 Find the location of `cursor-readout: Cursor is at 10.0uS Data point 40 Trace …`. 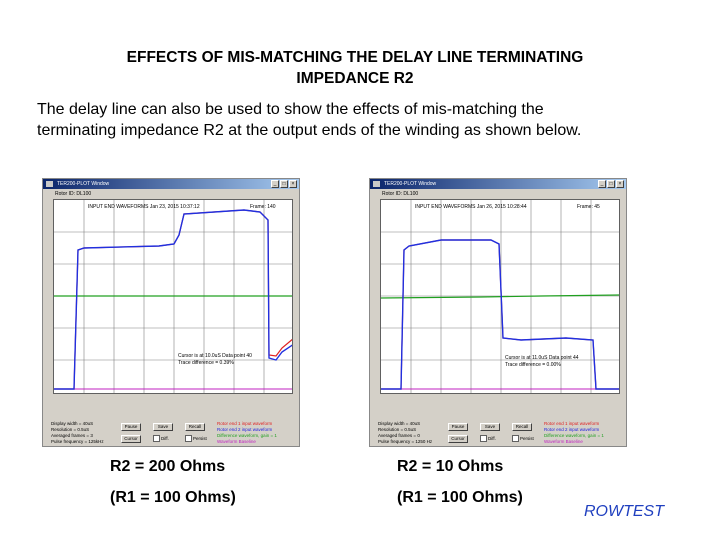

cursor-readout: Cursor is at 10.0uS Data point 40 Trace … is located at coordinates (215, 360).